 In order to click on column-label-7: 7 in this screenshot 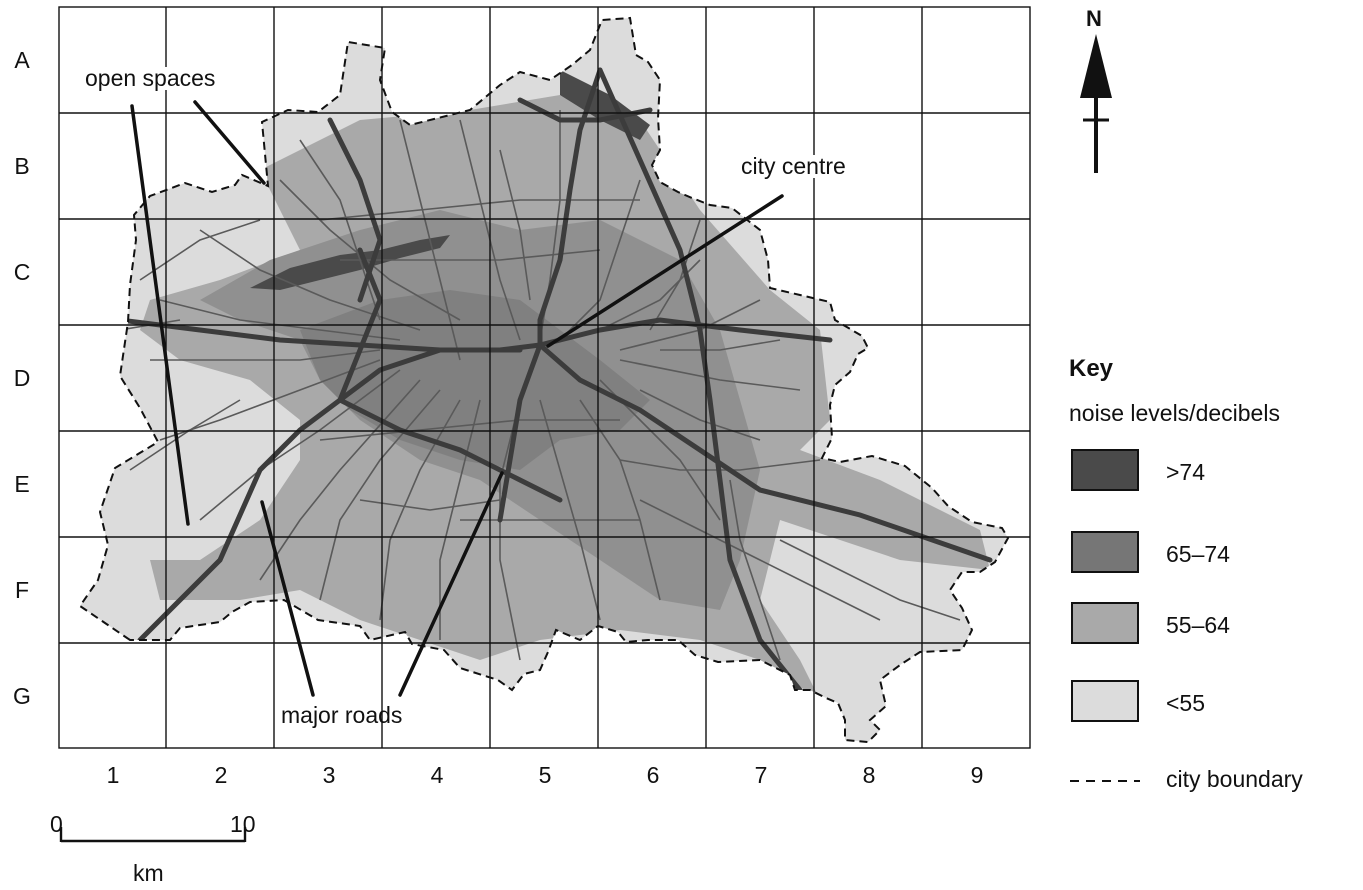, I will do `click(761, 775)`.